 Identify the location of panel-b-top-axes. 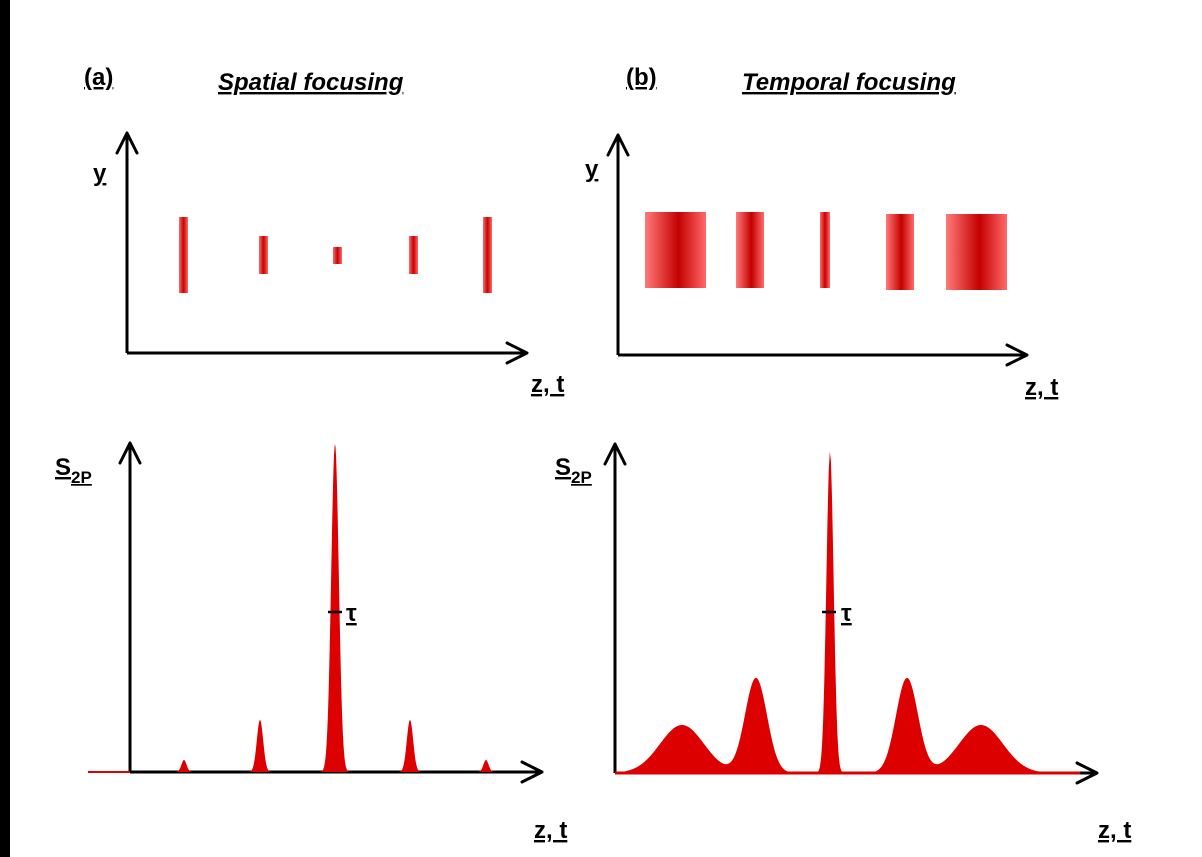
(817, 250).